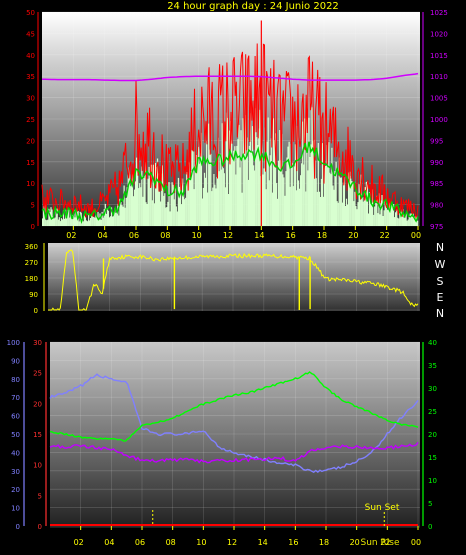  What do you see at coordinates (134, 235) in the screenshot?
I see `x-tick-label: 06` at bounding box center [134, 235].